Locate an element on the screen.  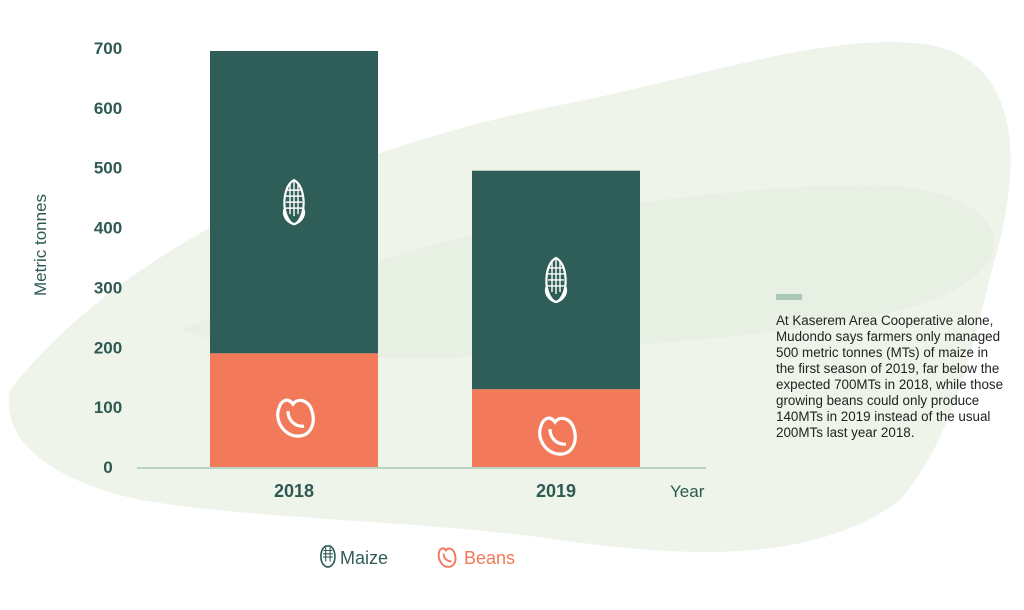
y-tick-label: 400 is located at coordinates (108, 228).